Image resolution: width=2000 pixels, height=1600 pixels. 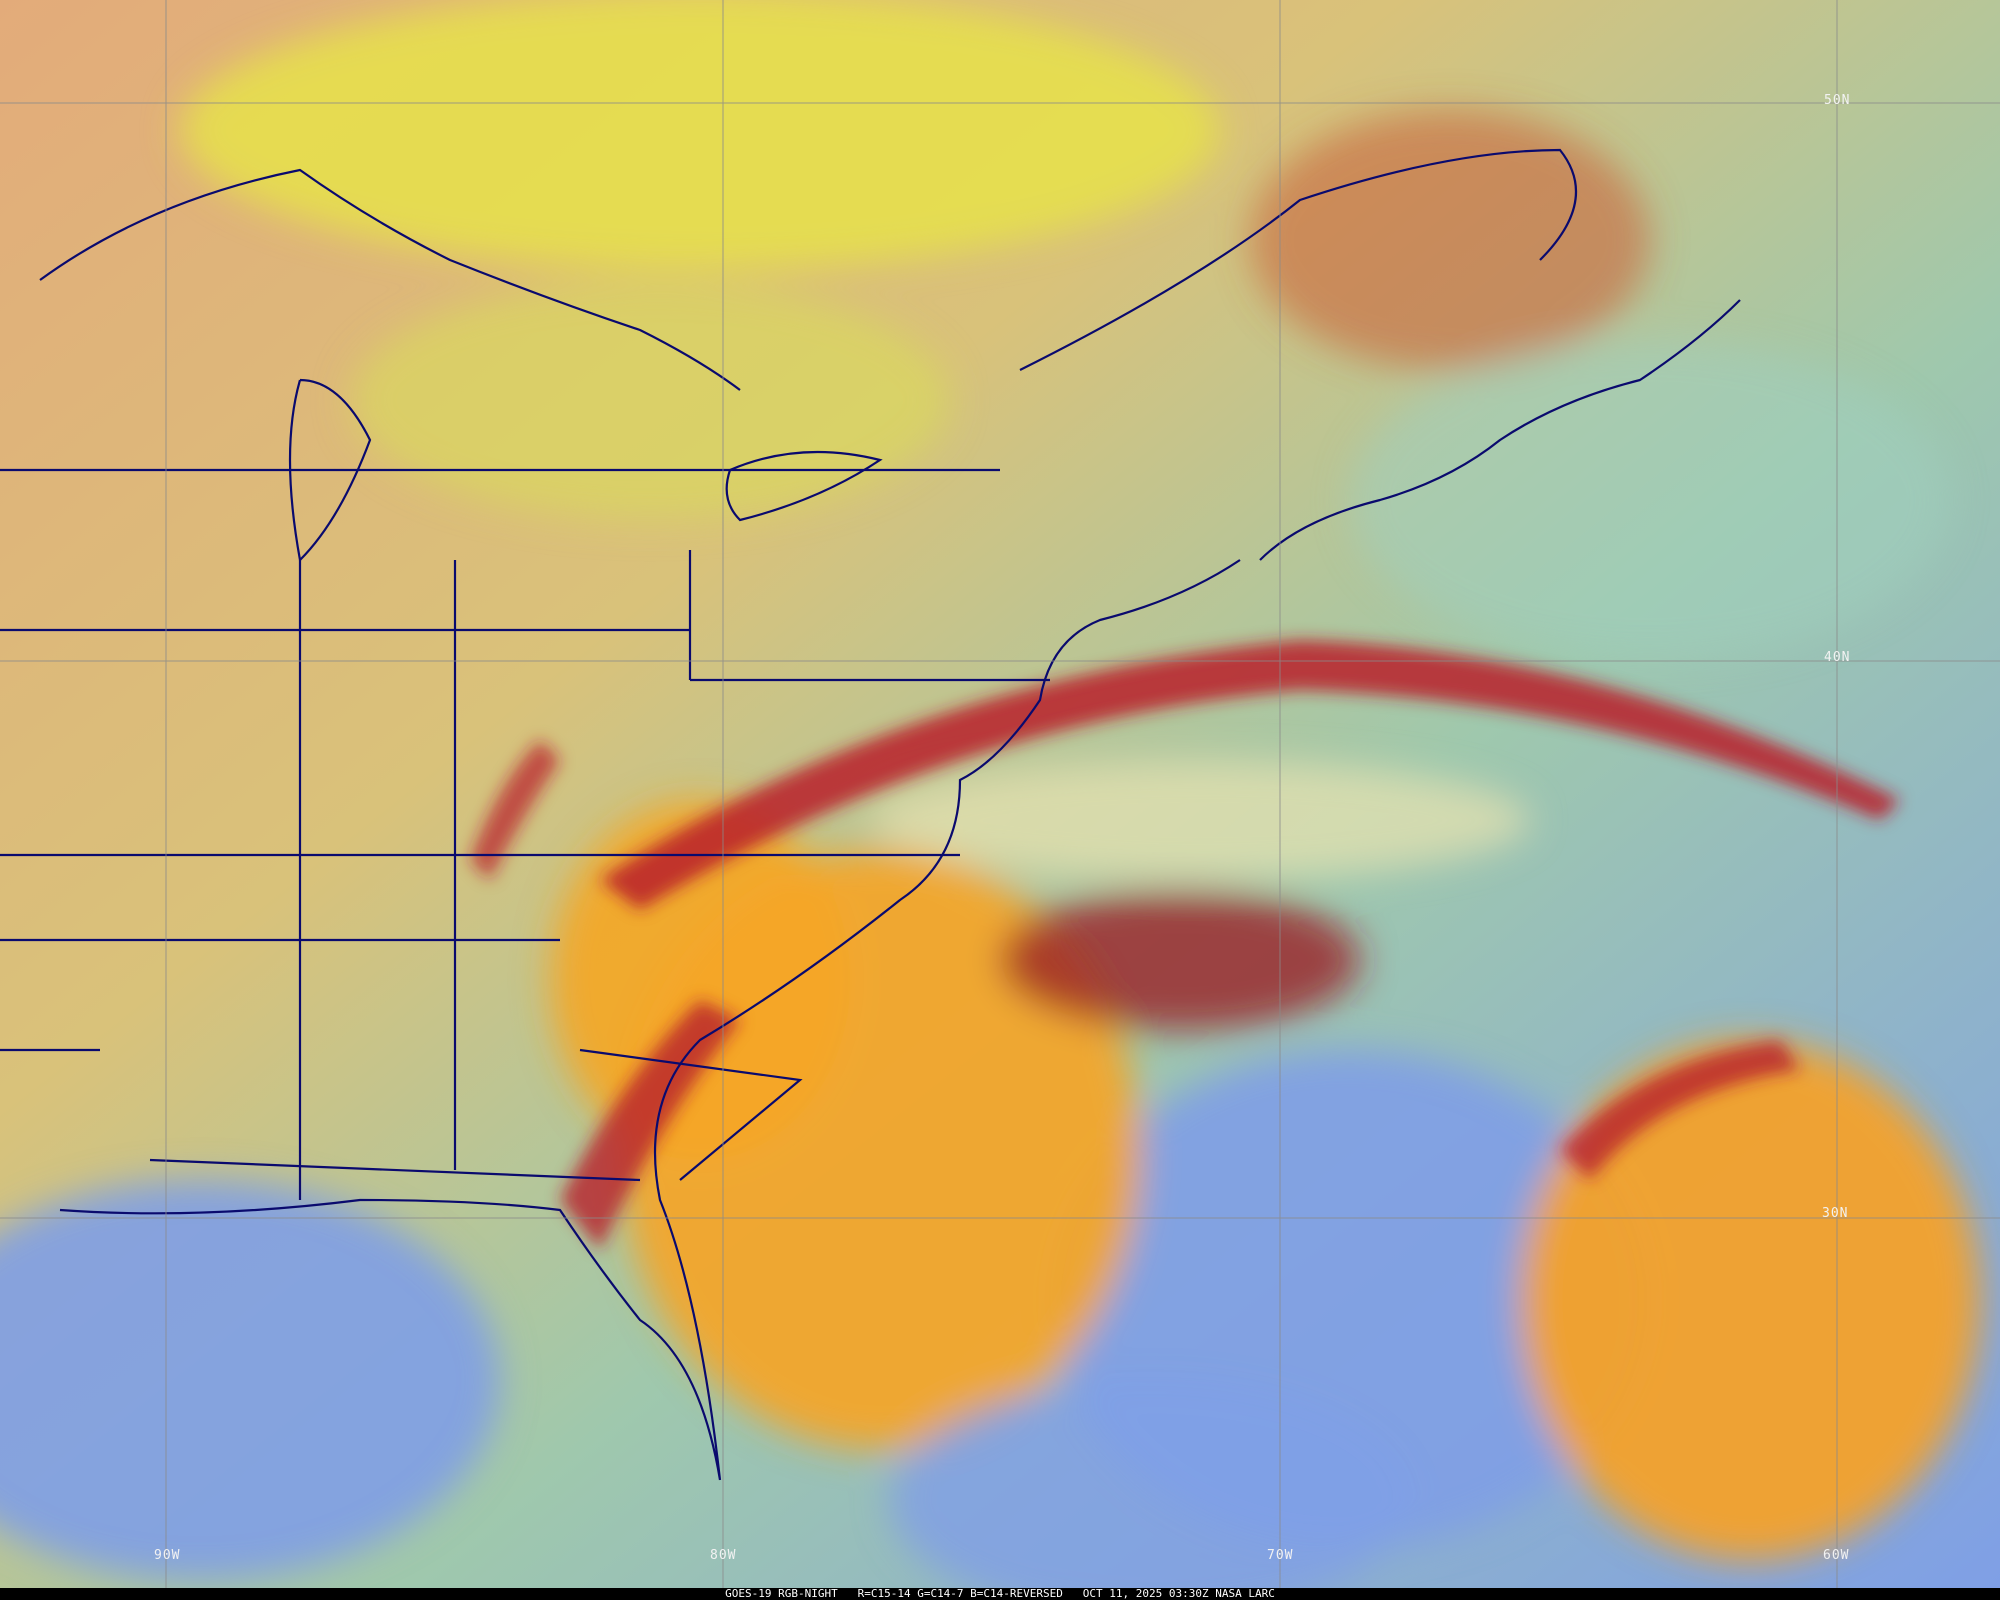 I want to click on caption-datetime: OCT 11, 2025 03:30Z, so click(x=1145, y=1593).